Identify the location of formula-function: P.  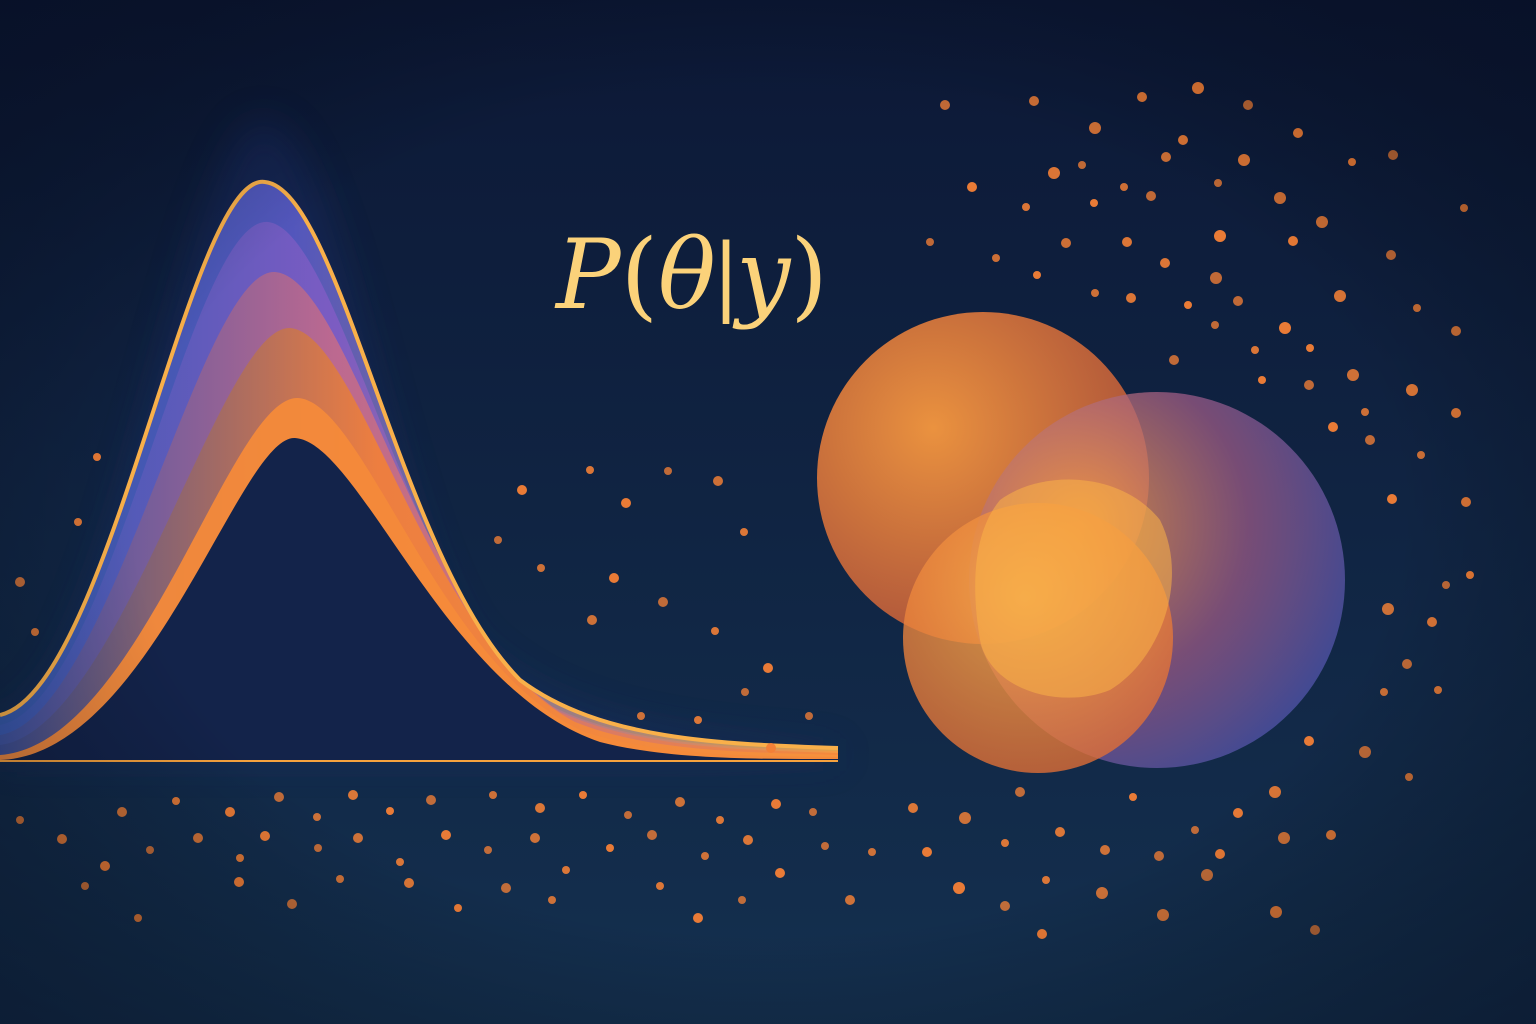
(588, 275).